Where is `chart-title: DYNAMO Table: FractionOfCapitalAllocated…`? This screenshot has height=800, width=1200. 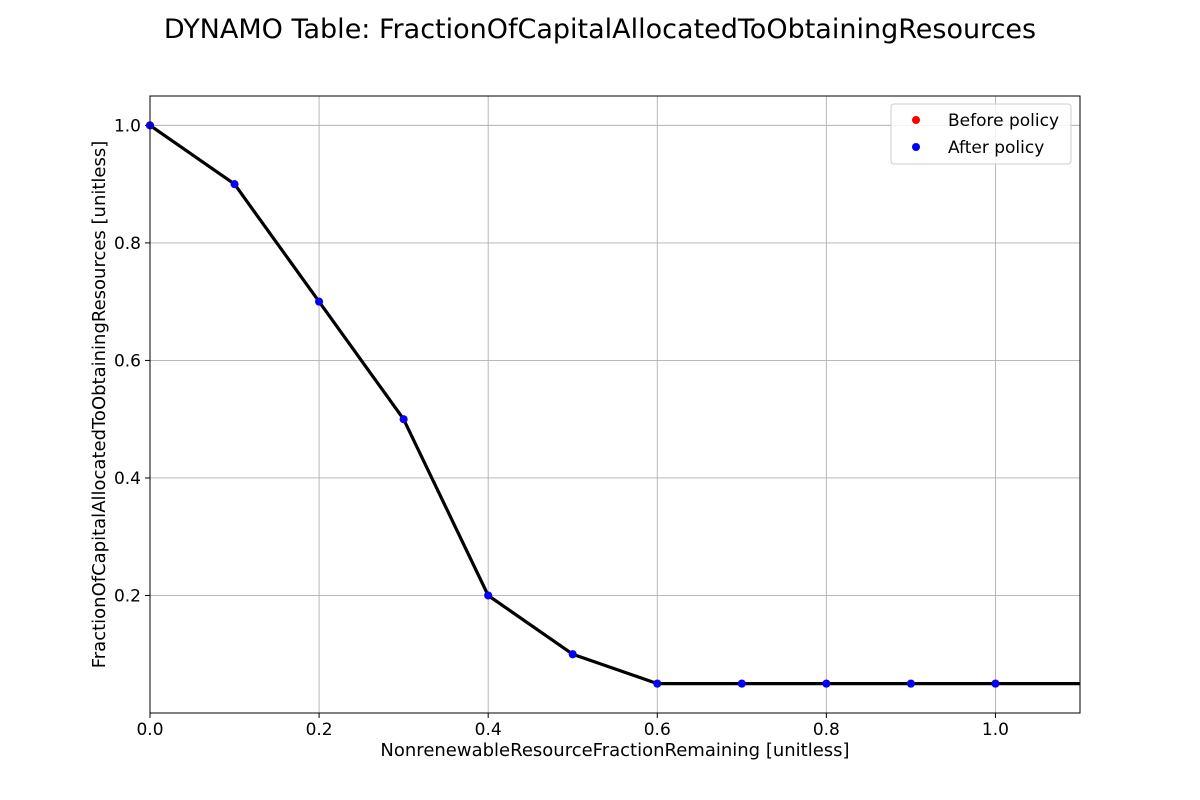
chart-title: DYNAMO Table: FractionOfCapitalAllocated… is located at coordinates (600, 29).